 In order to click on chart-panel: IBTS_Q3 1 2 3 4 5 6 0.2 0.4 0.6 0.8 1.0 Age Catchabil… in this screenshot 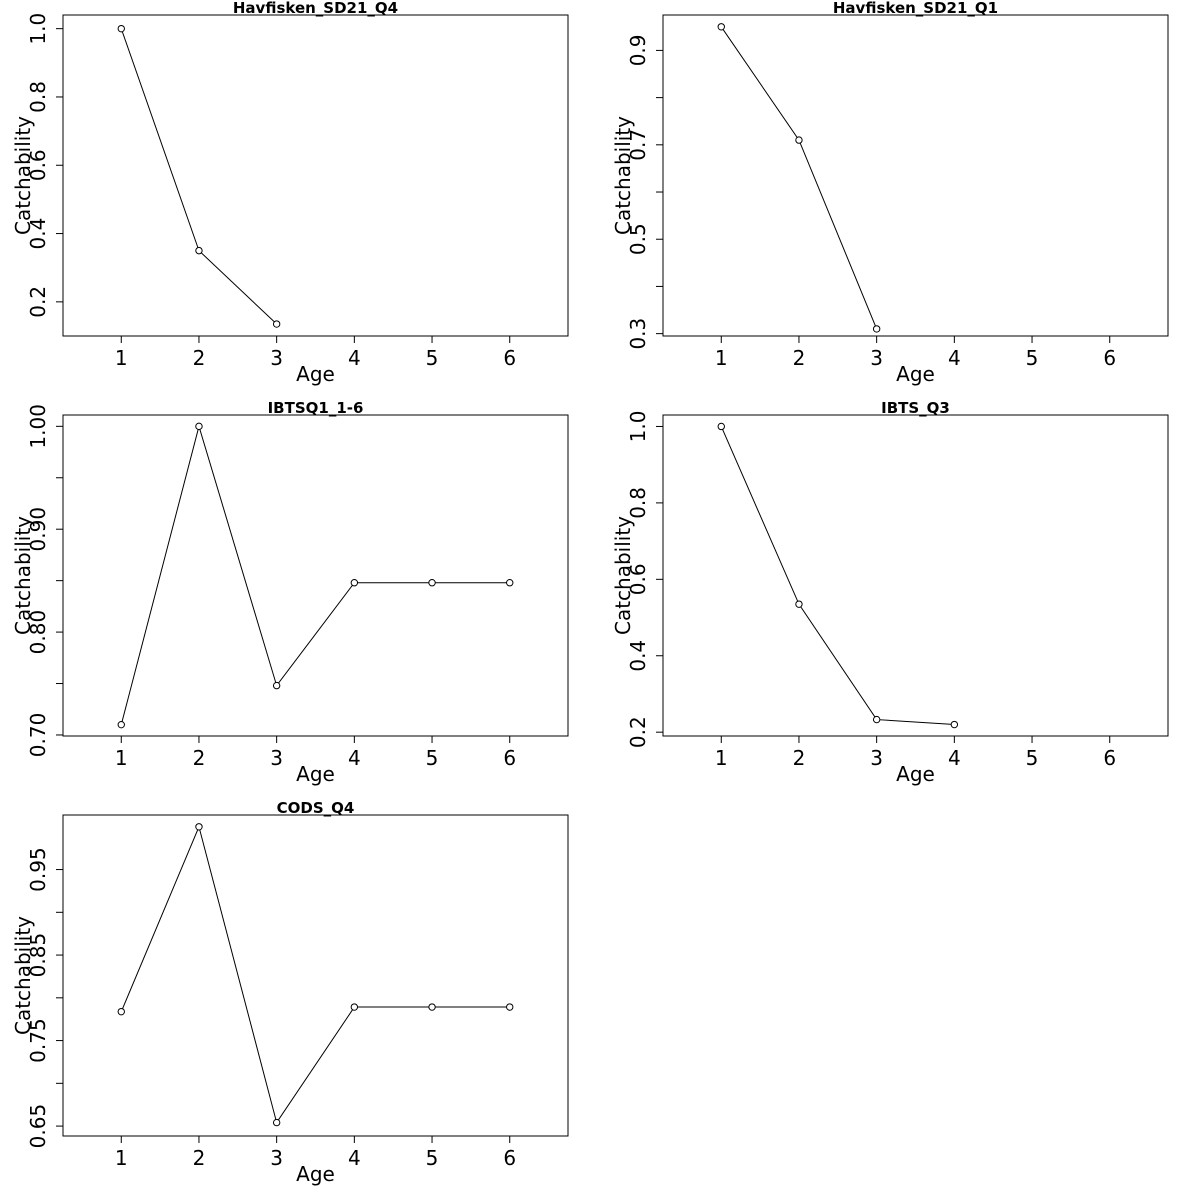, I will do `click(890, 592)`.